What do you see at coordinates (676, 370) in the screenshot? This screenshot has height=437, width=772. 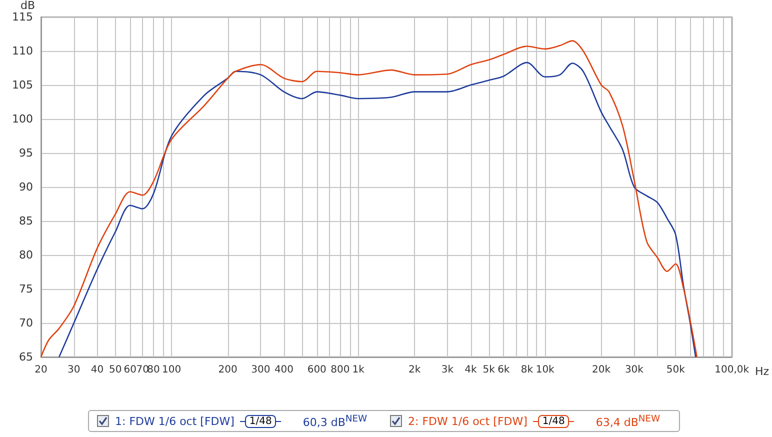 I see `x-tick-label: 50k` at bounding box center [676, 370].